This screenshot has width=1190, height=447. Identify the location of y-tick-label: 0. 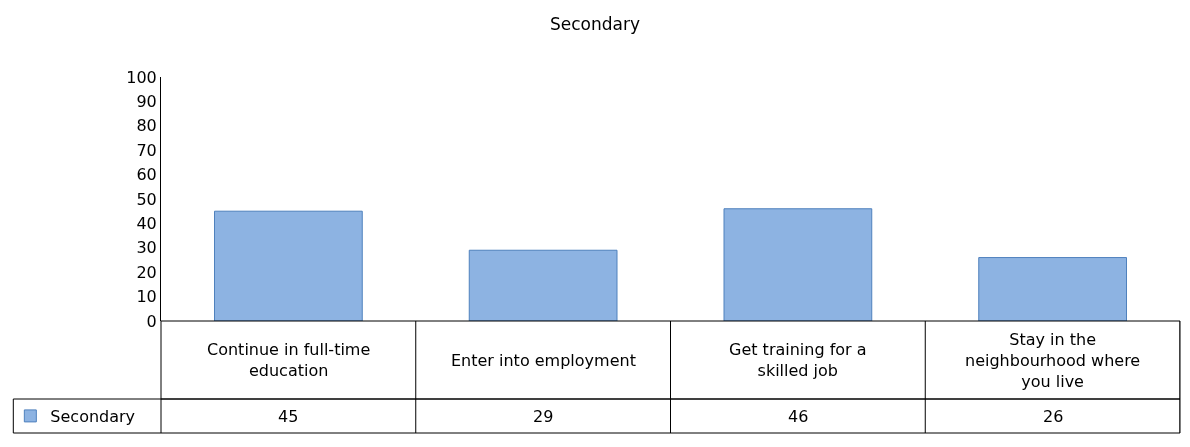
(151, 321).